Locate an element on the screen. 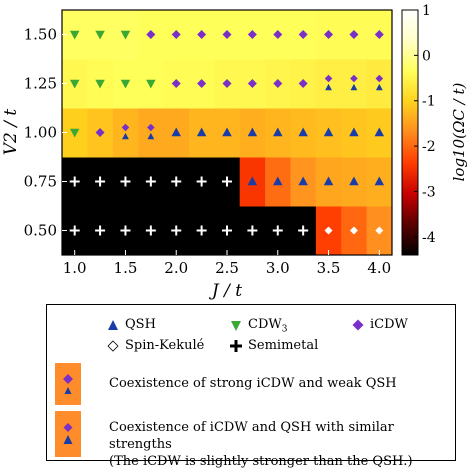  y-tick-label: 1.25 is located at coordinates (40, 84).